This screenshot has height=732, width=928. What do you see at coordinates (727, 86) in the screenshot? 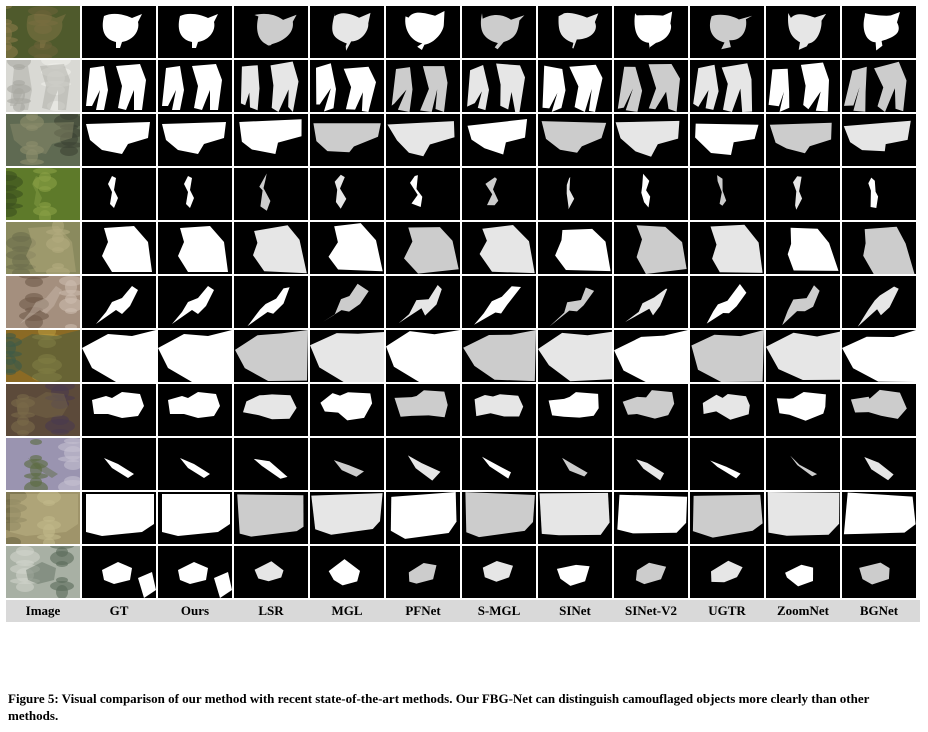
I see `mask-ugtr-snow-owl` at bounding box center [727, 86].